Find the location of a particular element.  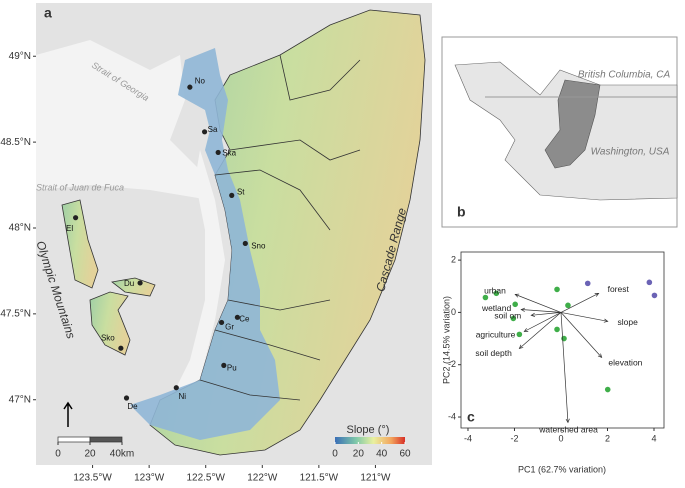

loading-label: forest is located at coordinates (619, 289).